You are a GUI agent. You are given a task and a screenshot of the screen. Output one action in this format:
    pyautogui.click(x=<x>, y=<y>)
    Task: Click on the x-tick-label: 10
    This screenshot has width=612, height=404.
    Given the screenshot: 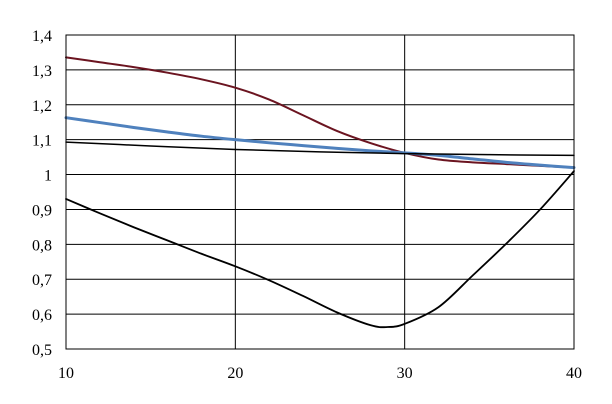 What is the action you would take?
    pyautogui.click(x=66, y=373)
    